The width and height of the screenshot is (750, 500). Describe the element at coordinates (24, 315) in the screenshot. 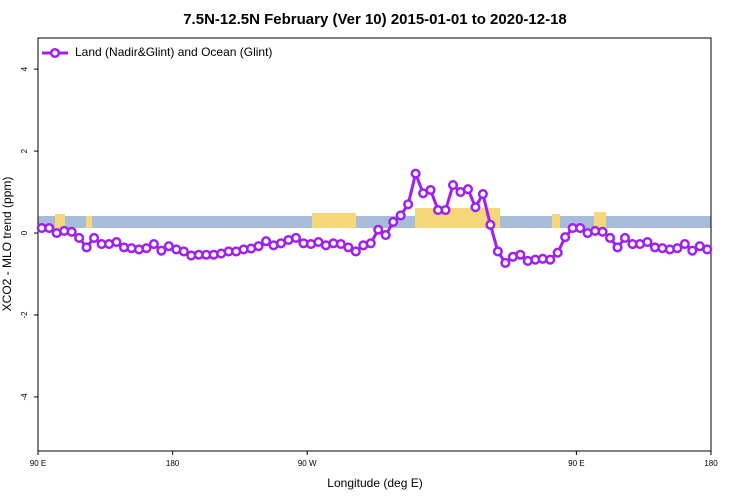

I see `y-tick-label: -2` at that location.